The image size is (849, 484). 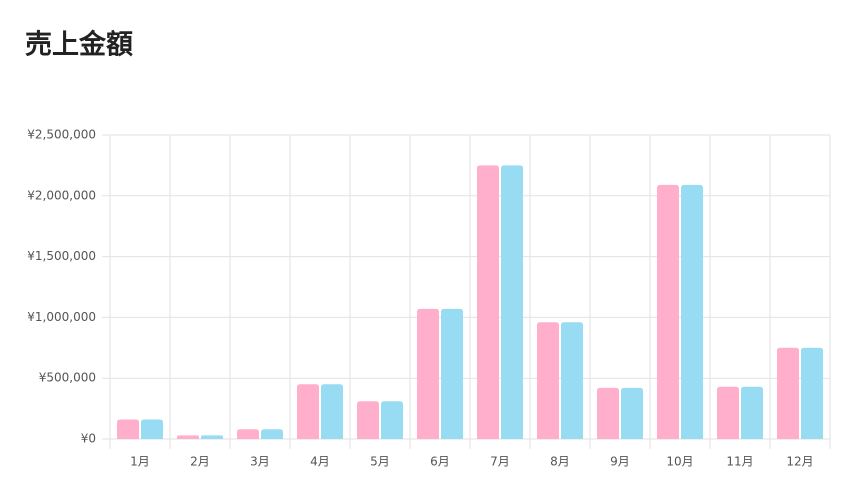 I want to click on x-tick-label: 12月, so click(x=799, y=462).